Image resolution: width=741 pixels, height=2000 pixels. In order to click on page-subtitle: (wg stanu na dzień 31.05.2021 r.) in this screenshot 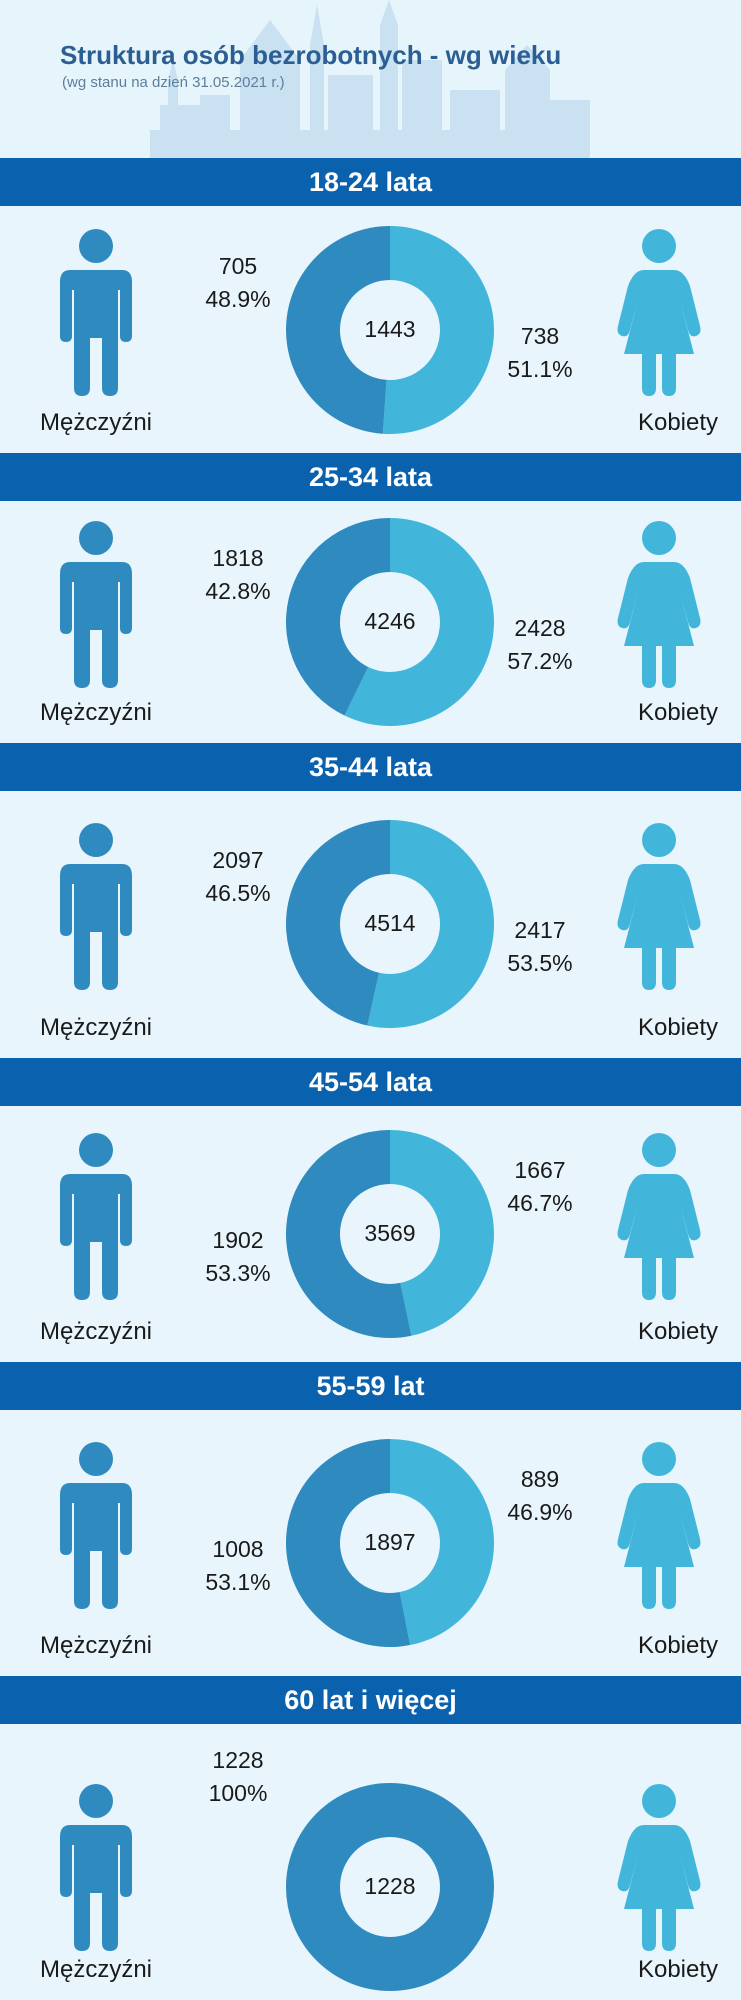, I will do `click(173, 82)`.